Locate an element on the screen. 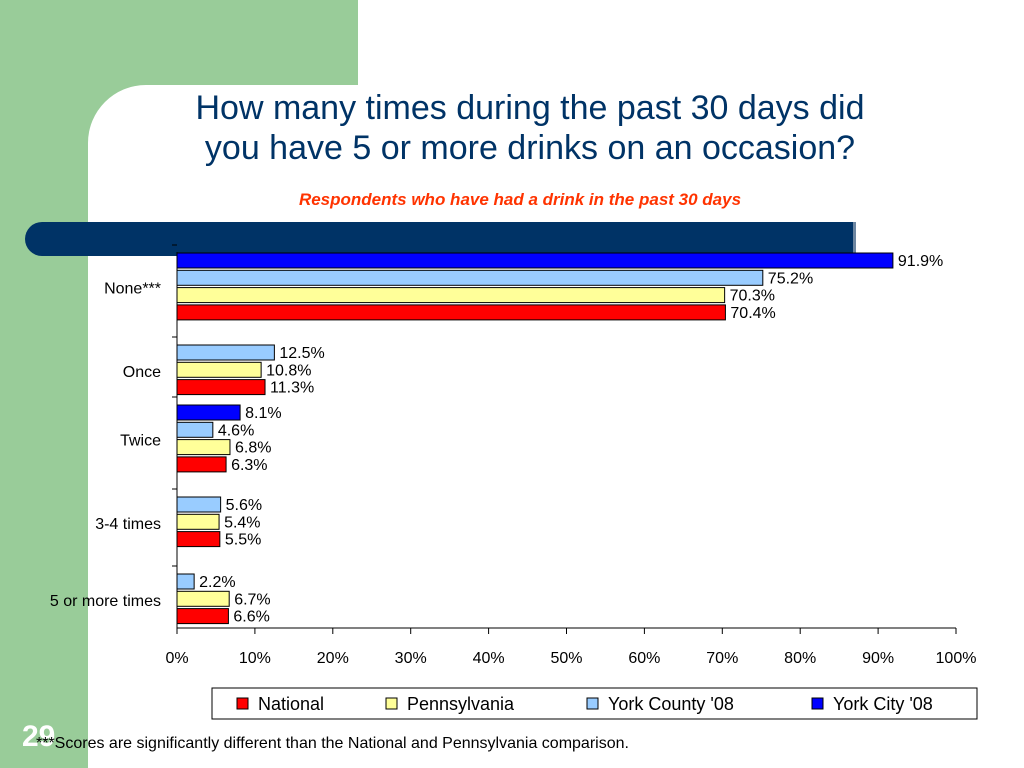  legend-label: National is located at coordinates (291, 704).